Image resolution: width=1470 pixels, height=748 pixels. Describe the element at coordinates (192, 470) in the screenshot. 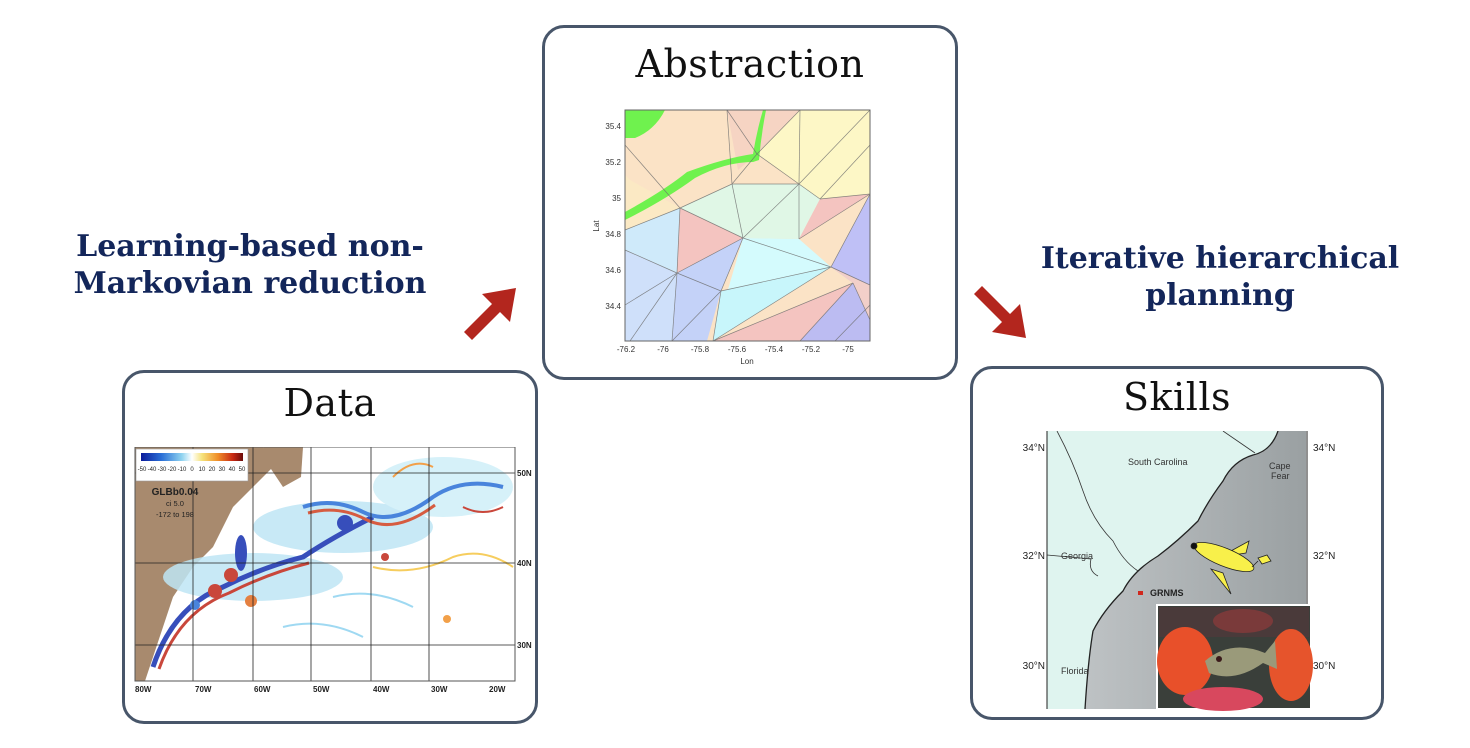

I see `legend-tick: 0` at that location.